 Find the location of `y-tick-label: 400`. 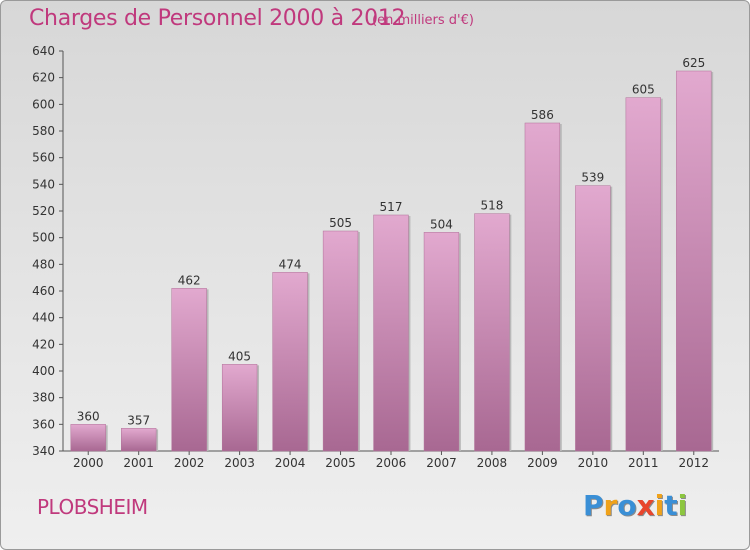

y-tick-label: 400 is located at coordinates (43, 371).